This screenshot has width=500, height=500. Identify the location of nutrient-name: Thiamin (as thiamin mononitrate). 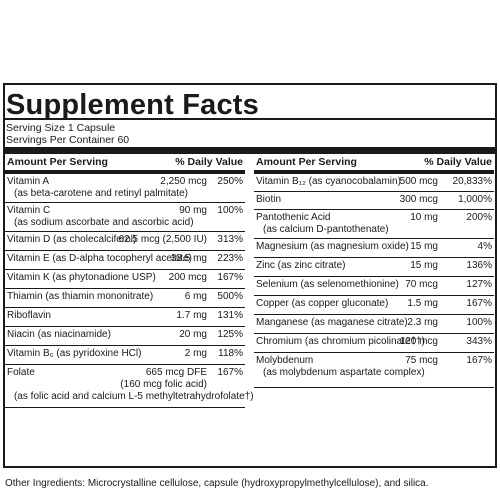
(80, 296).